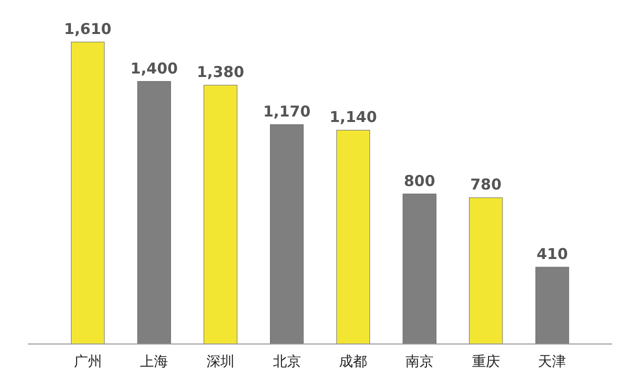 Image resolution: width=640 pixels, height=386 pixels. Describe the element at coordinates (88, 29) in the screenshot. I see `data-label: 1,610` at that location.